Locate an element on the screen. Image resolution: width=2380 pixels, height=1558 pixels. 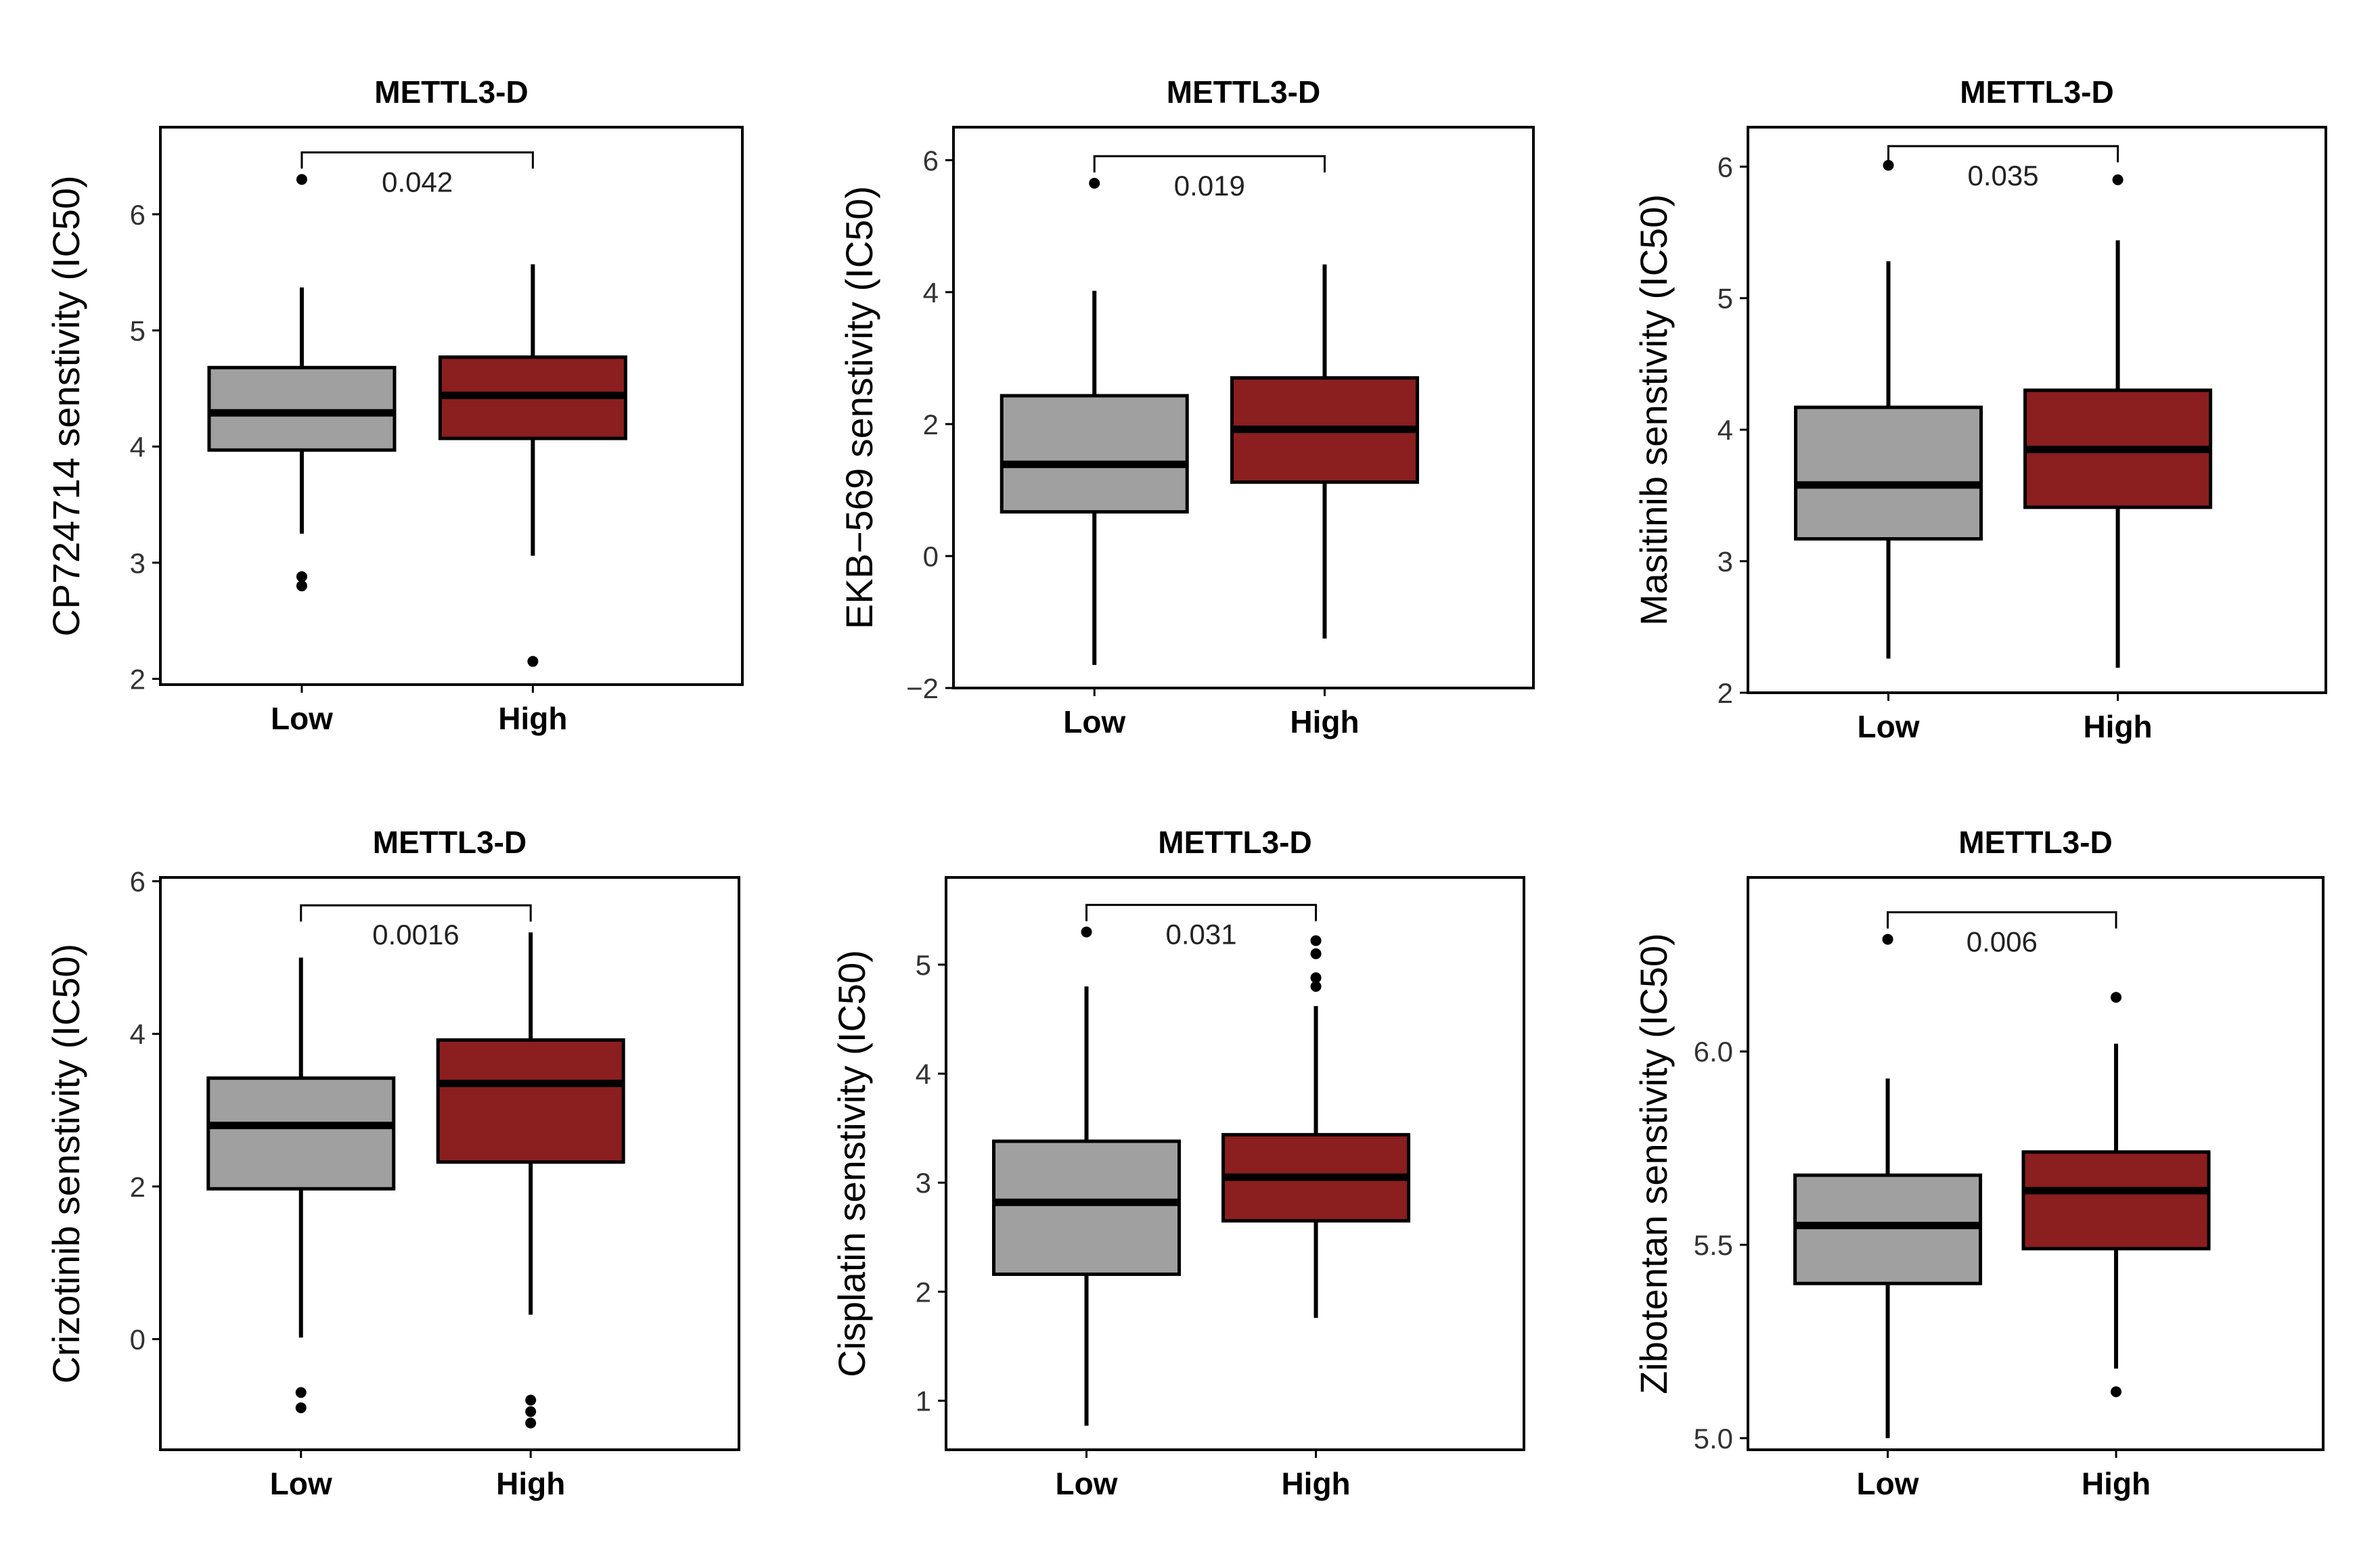
y-axis-label: Masitinib senstivity (IC50) is located at coordinates (1653, 410).